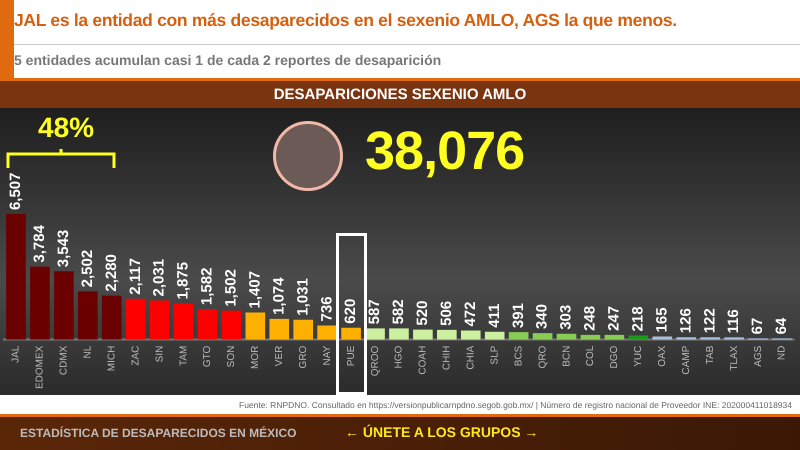  Describe the element at coordinates (590, 318) in the screenshot. I see `data-label: 248` at that location.